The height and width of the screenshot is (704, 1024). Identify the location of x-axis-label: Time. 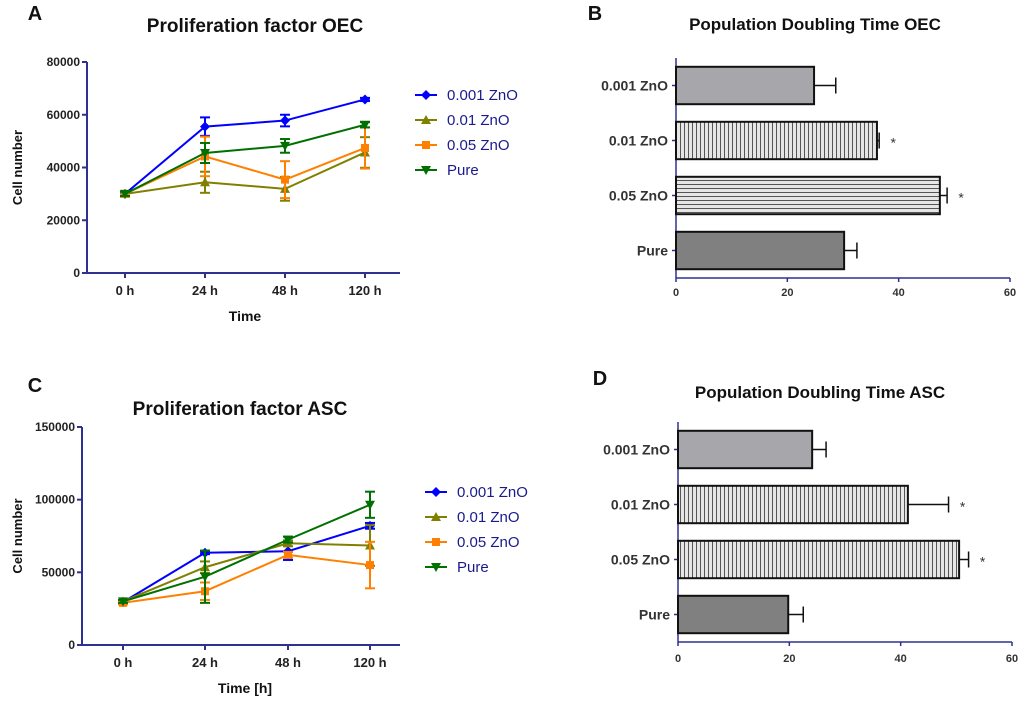
(245, 316).